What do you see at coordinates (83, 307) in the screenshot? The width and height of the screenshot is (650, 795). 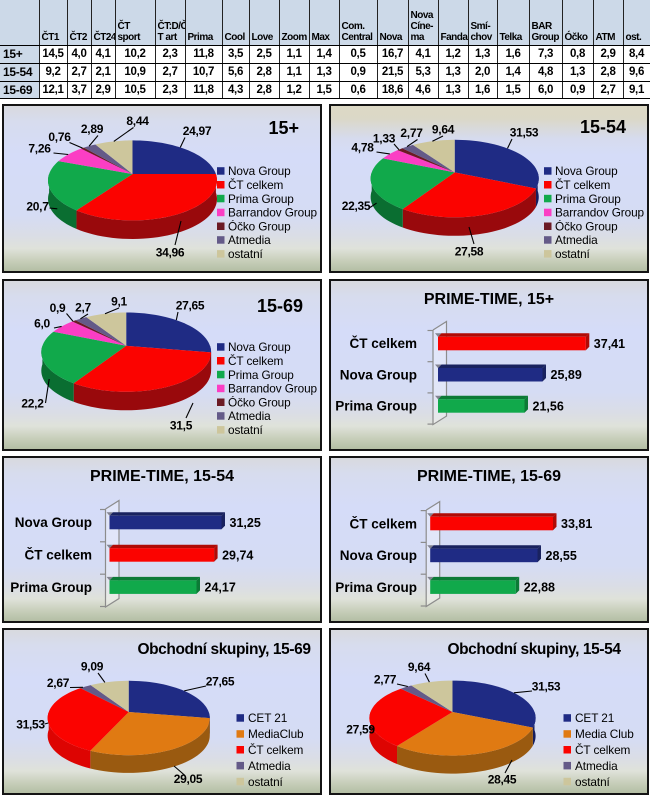 I see `svg-text: 2,7` at bounding box center [83, 307].